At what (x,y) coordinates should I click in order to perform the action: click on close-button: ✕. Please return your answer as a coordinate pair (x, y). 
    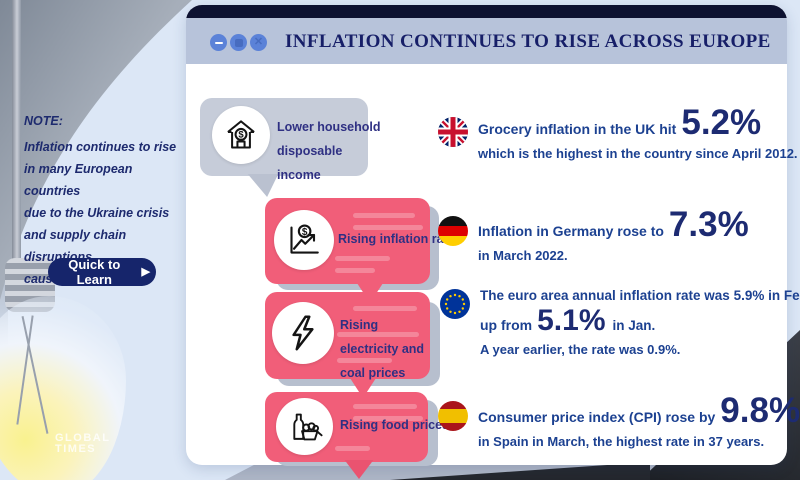
    Looking at the image, I should click on (258, 42).